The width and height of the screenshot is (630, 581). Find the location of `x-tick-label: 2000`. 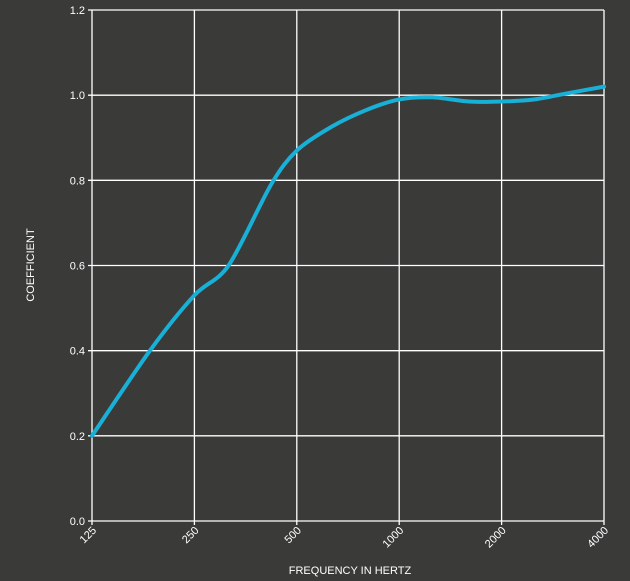

x-tick-label: 2000 is located at coordinates (496, 538).